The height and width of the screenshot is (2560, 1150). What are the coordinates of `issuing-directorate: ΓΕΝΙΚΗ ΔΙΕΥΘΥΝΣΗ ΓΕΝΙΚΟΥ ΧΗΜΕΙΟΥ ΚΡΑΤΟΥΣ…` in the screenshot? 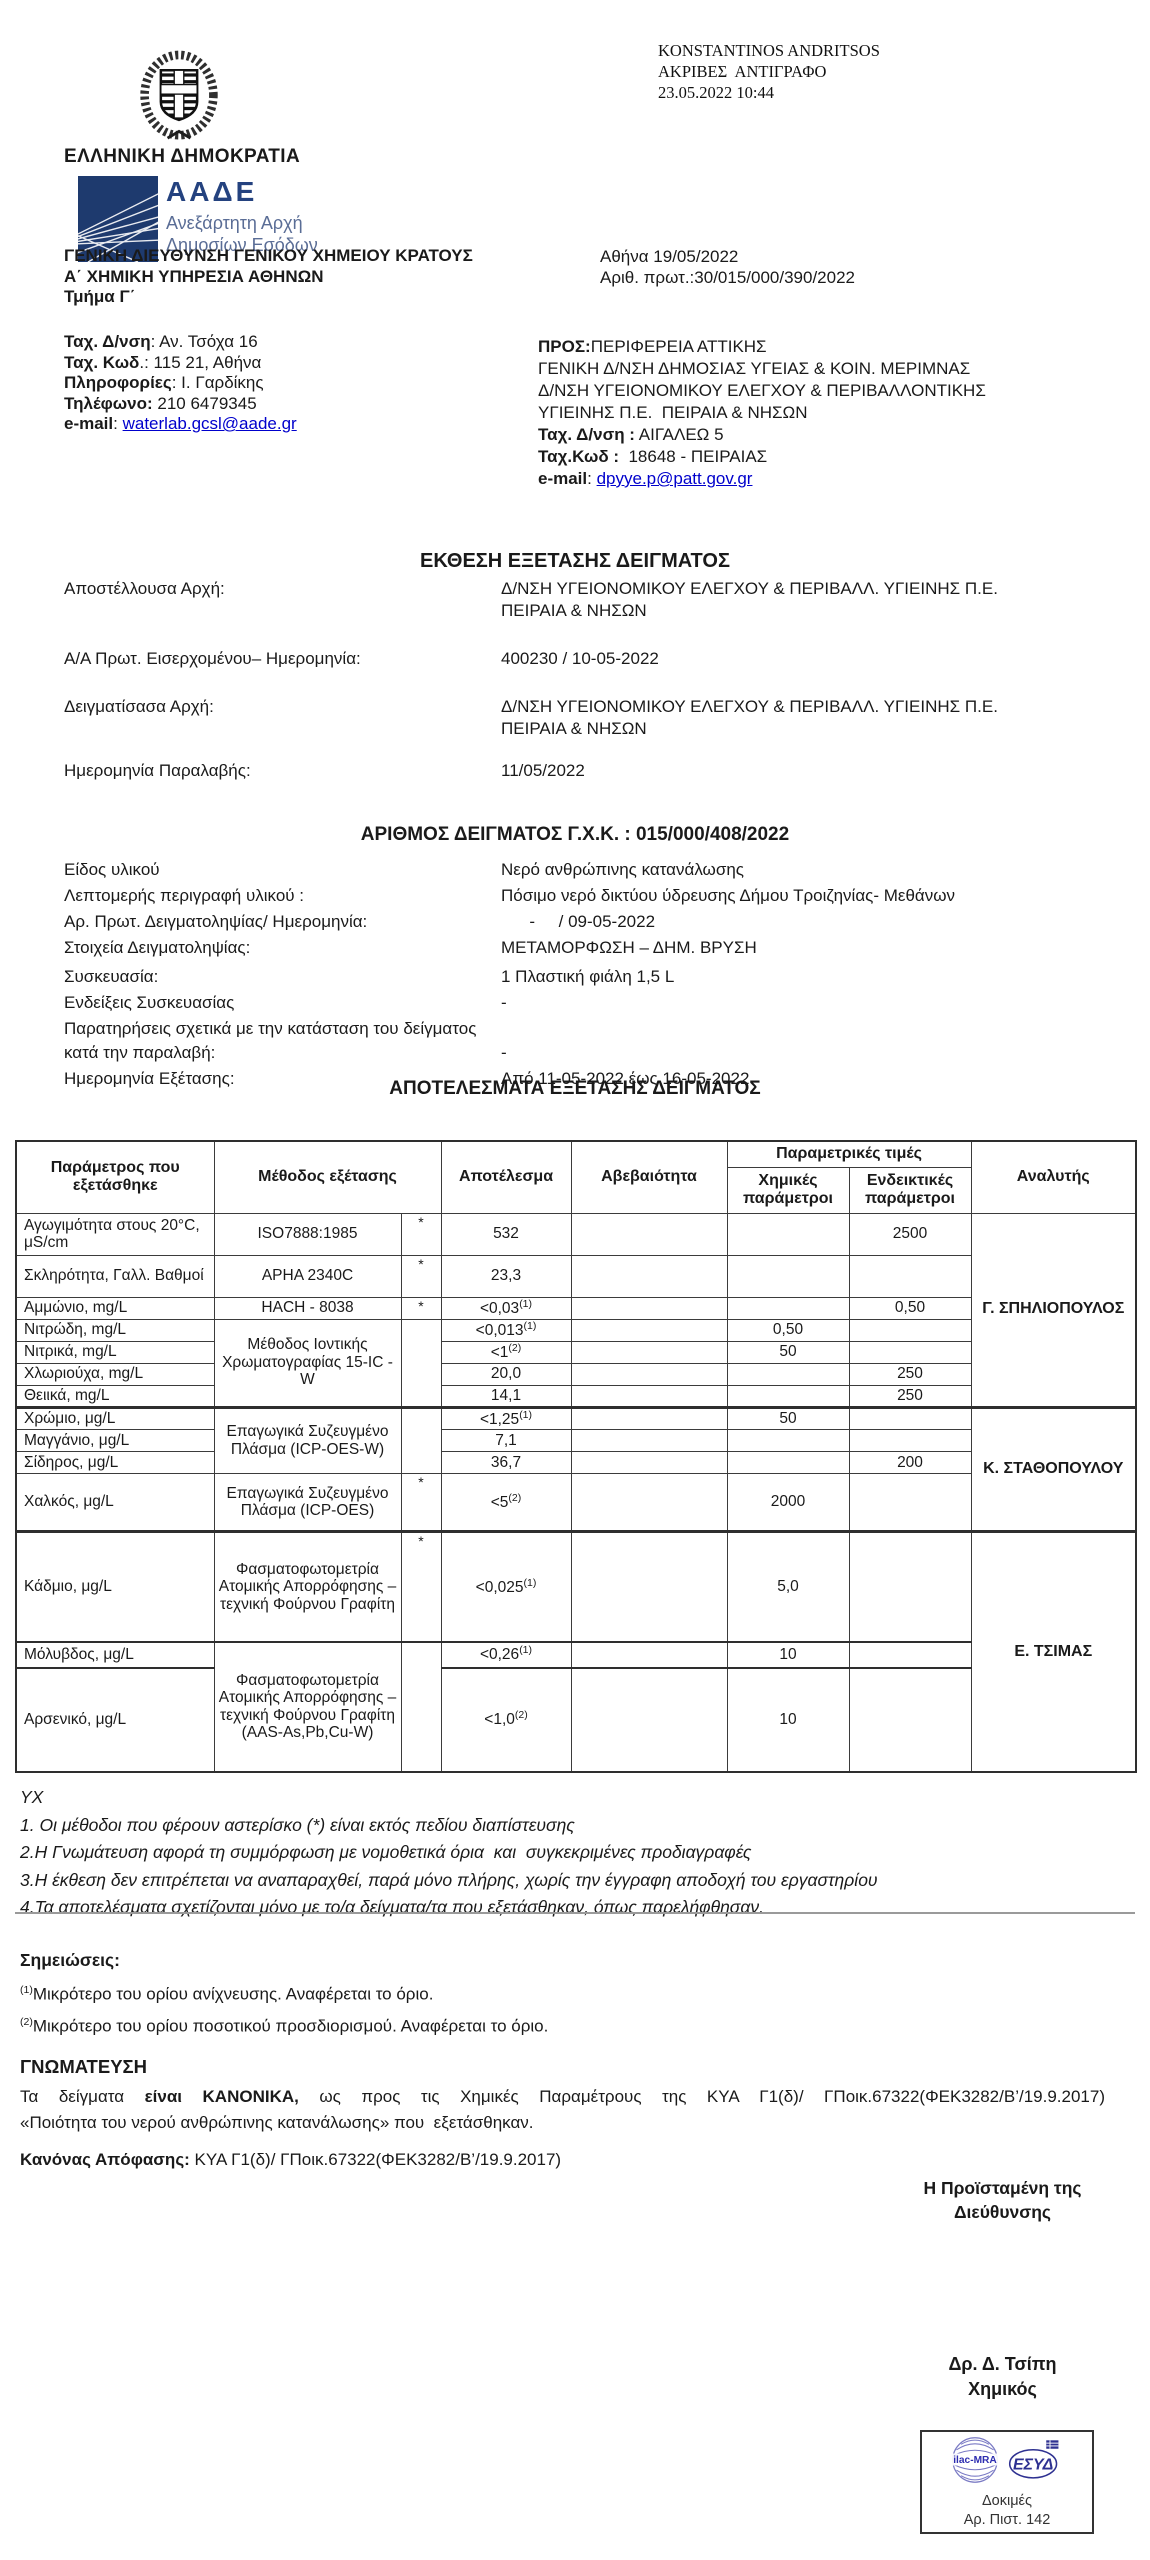 It's located at (268, 277).